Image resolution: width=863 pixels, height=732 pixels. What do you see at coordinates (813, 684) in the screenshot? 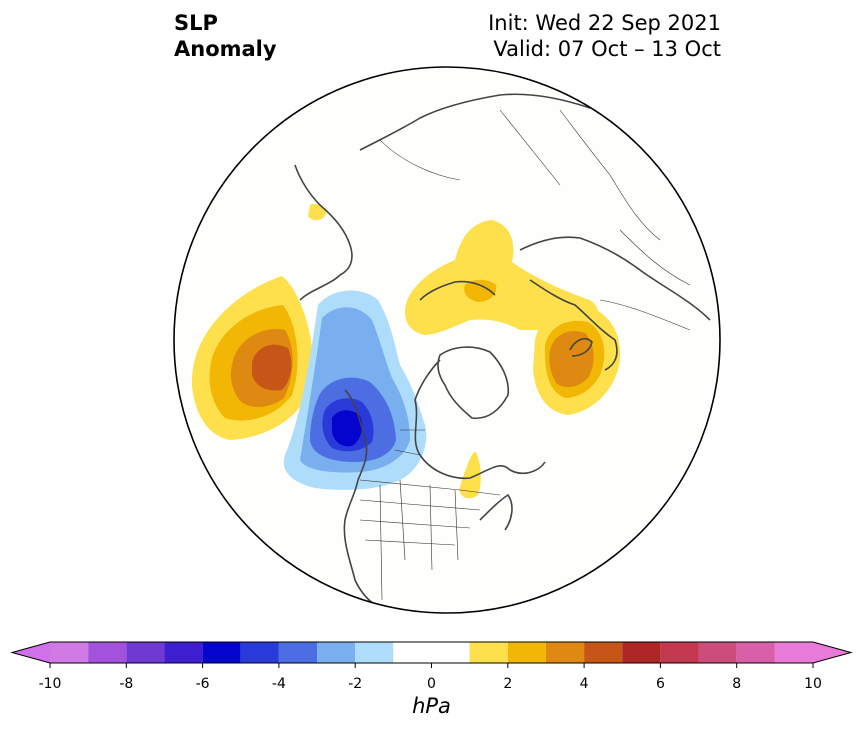
I see `colorbar-tick-label: 10` at bounding box center [813, 684].